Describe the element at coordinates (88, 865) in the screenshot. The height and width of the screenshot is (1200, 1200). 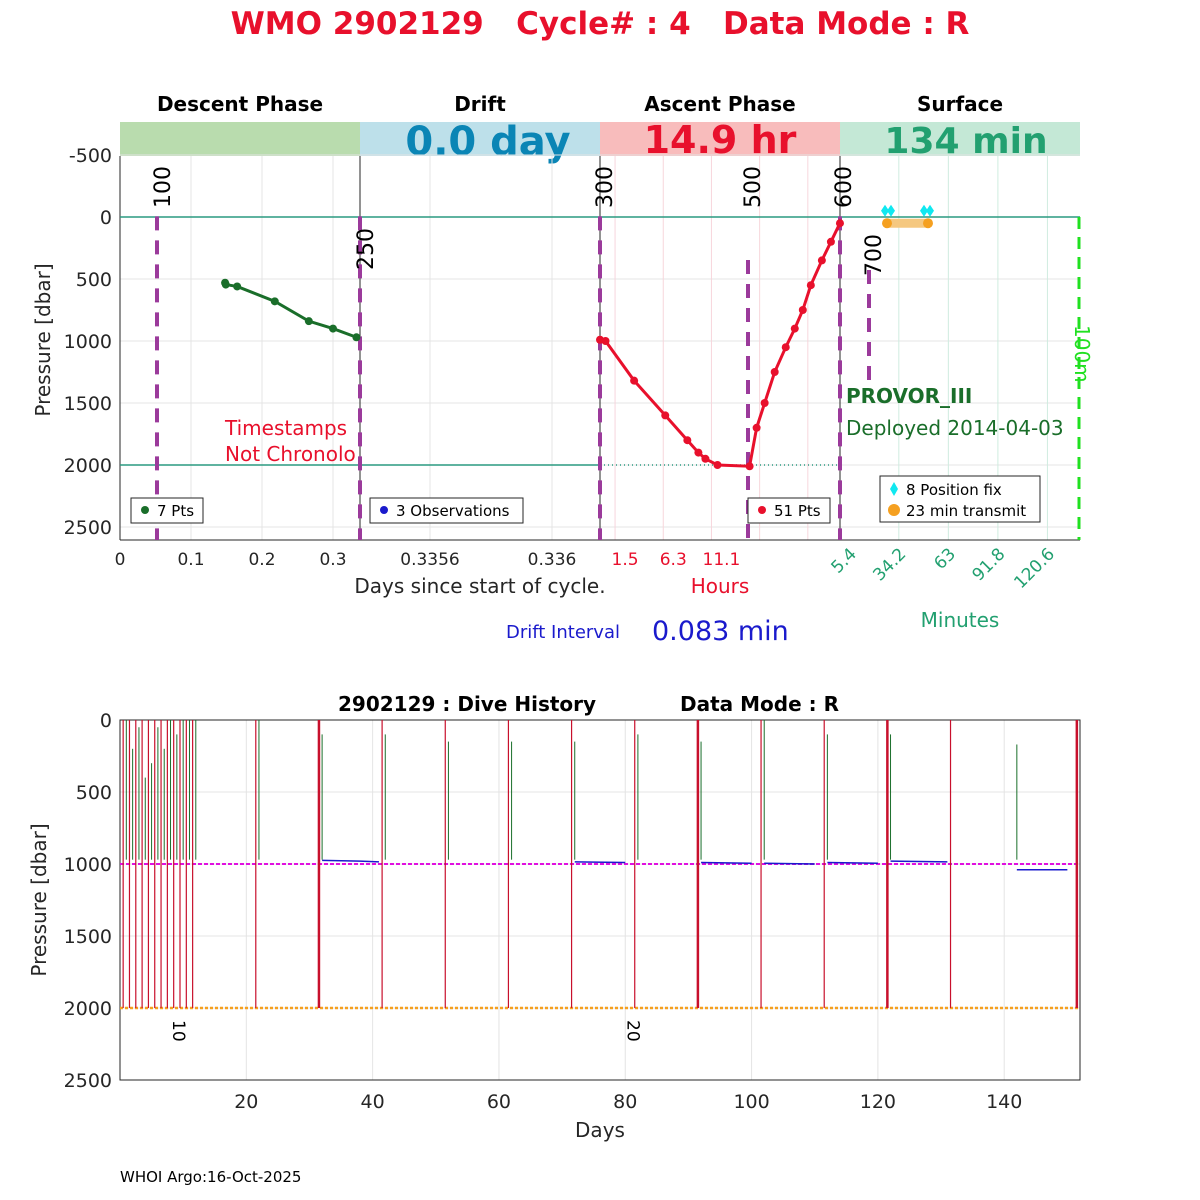
I see `history-y-tick: 1000` at that location.